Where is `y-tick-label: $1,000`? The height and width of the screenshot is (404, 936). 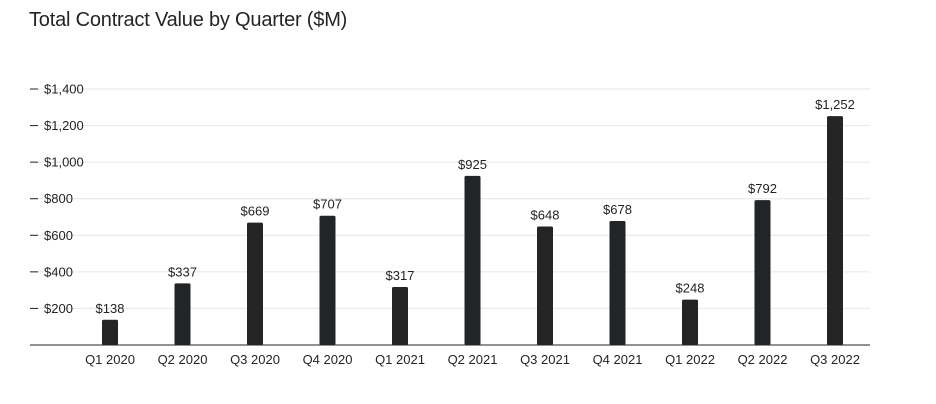 y-tick-label: $1,000 is located at coordinates (64, 162).